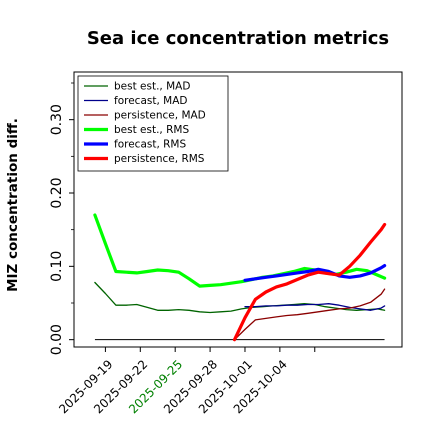  Describe the element at coordinates (57, 119) in the screenshot. I see `y-tick-label: 0.30` at that location.